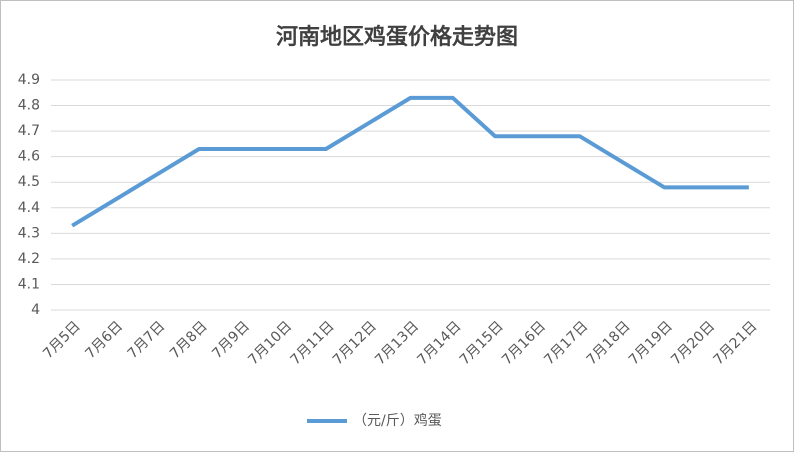 This screenshot has width=794, height=452. Describe the element at coordinates (29, 259) in the screenshot. I see `y-tick-label: 4.2` at that location.